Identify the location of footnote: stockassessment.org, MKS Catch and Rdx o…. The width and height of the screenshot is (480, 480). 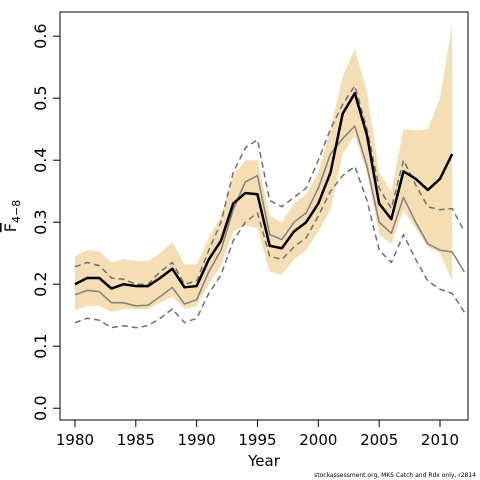
(395, 475).